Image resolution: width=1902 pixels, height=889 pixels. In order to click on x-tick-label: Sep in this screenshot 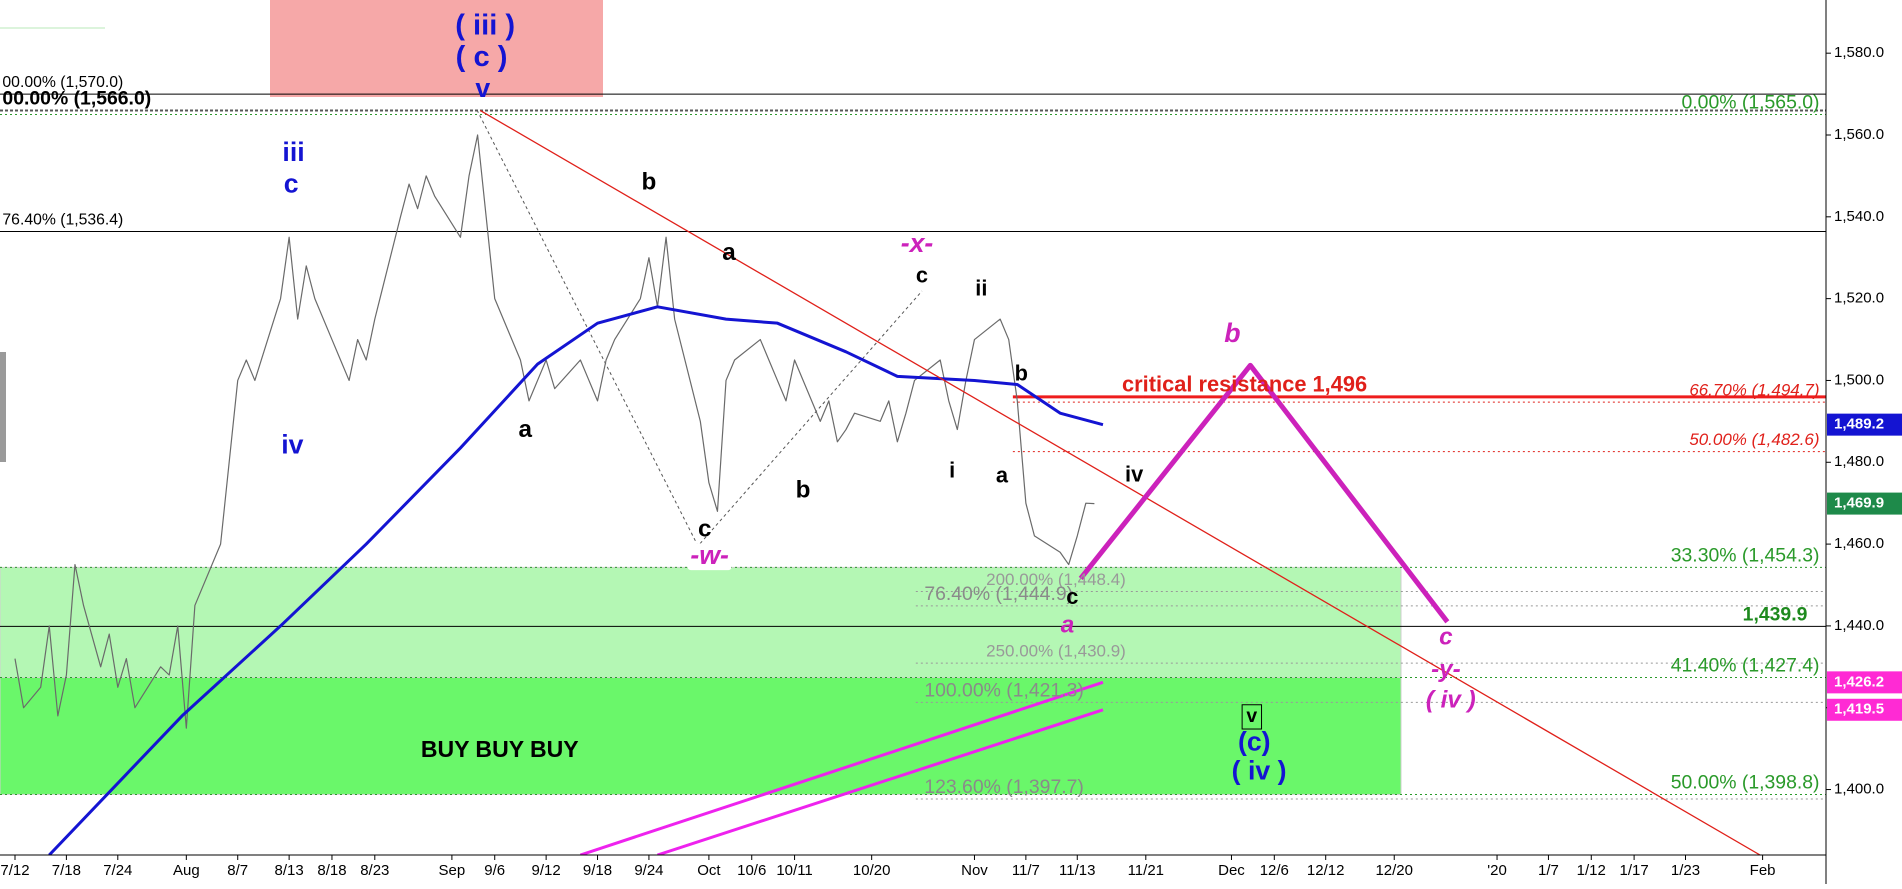, I will do `click(452, 870)`.